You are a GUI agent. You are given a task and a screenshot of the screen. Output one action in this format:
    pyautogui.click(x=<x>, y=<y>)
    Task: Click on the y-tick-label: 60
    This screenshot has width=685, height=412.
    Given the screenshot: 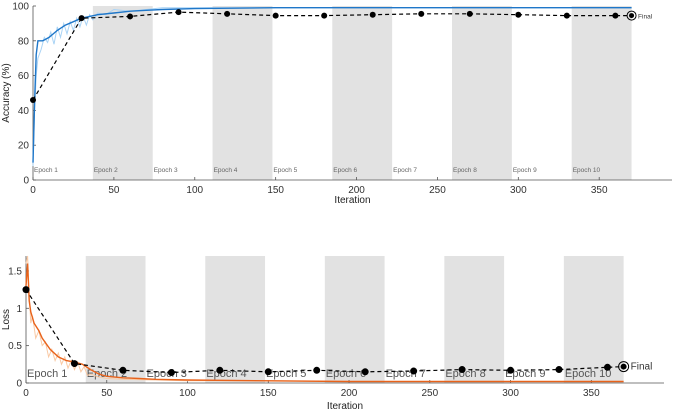 What is the action you would take?
    pyautogui.click(x=24, y=76)
    